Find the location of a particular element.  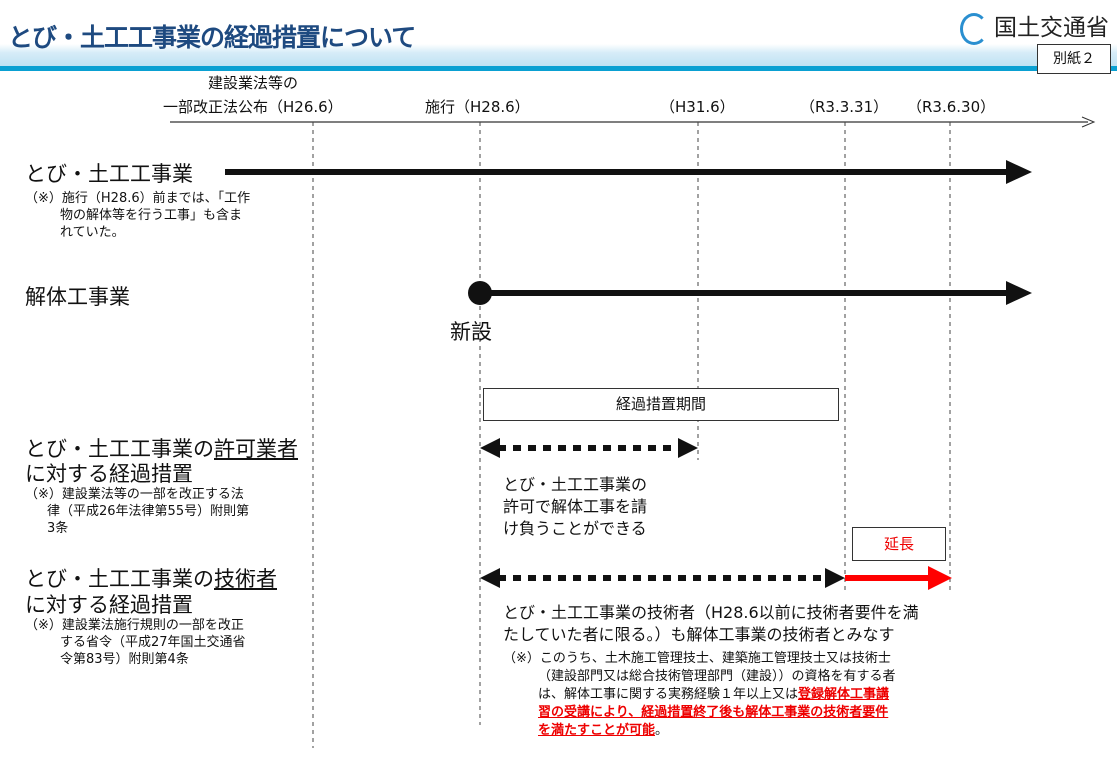

tick-h28: 施行（H28.6） is located at coordinates (477, 107).